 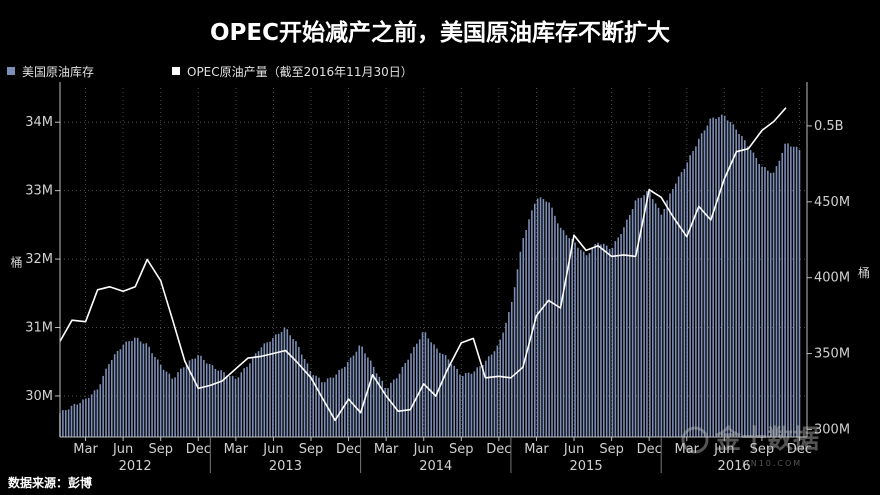 I want to click on x-axis-year-label: 2016, so click(x=734, y=466).